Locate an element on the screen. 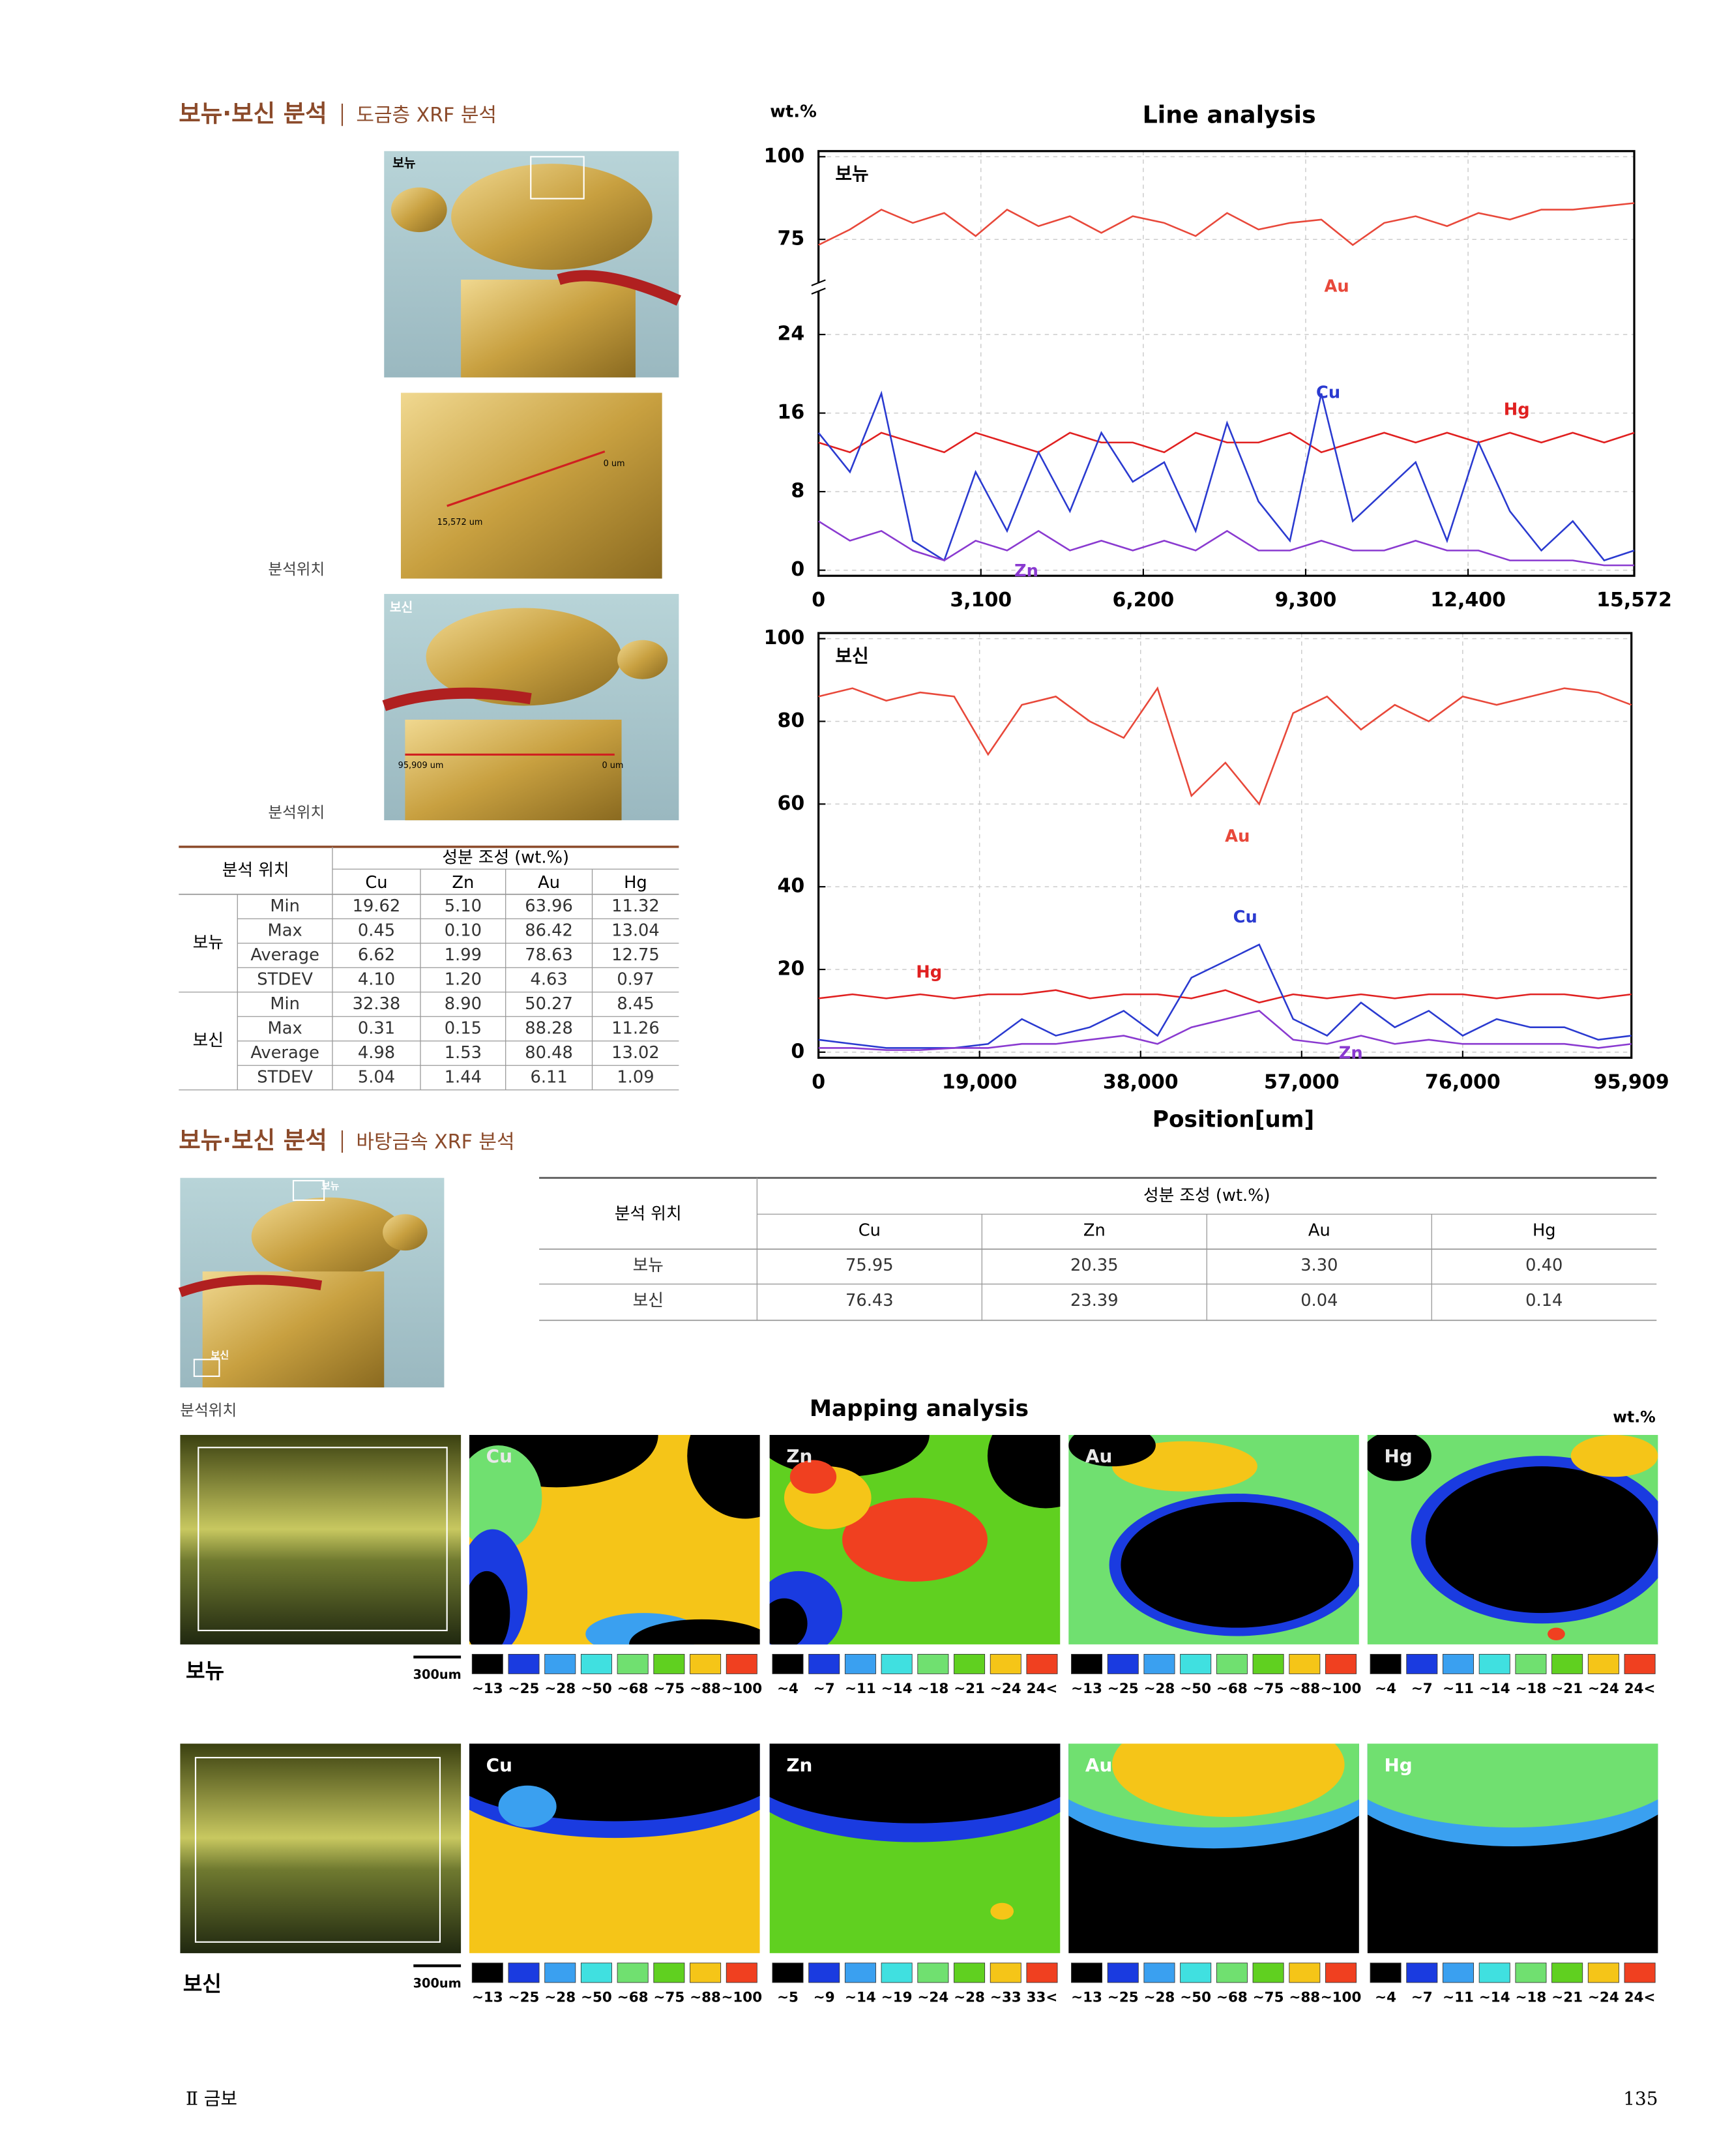  legend-label: ~7 is located at coordinates (825, 1689).